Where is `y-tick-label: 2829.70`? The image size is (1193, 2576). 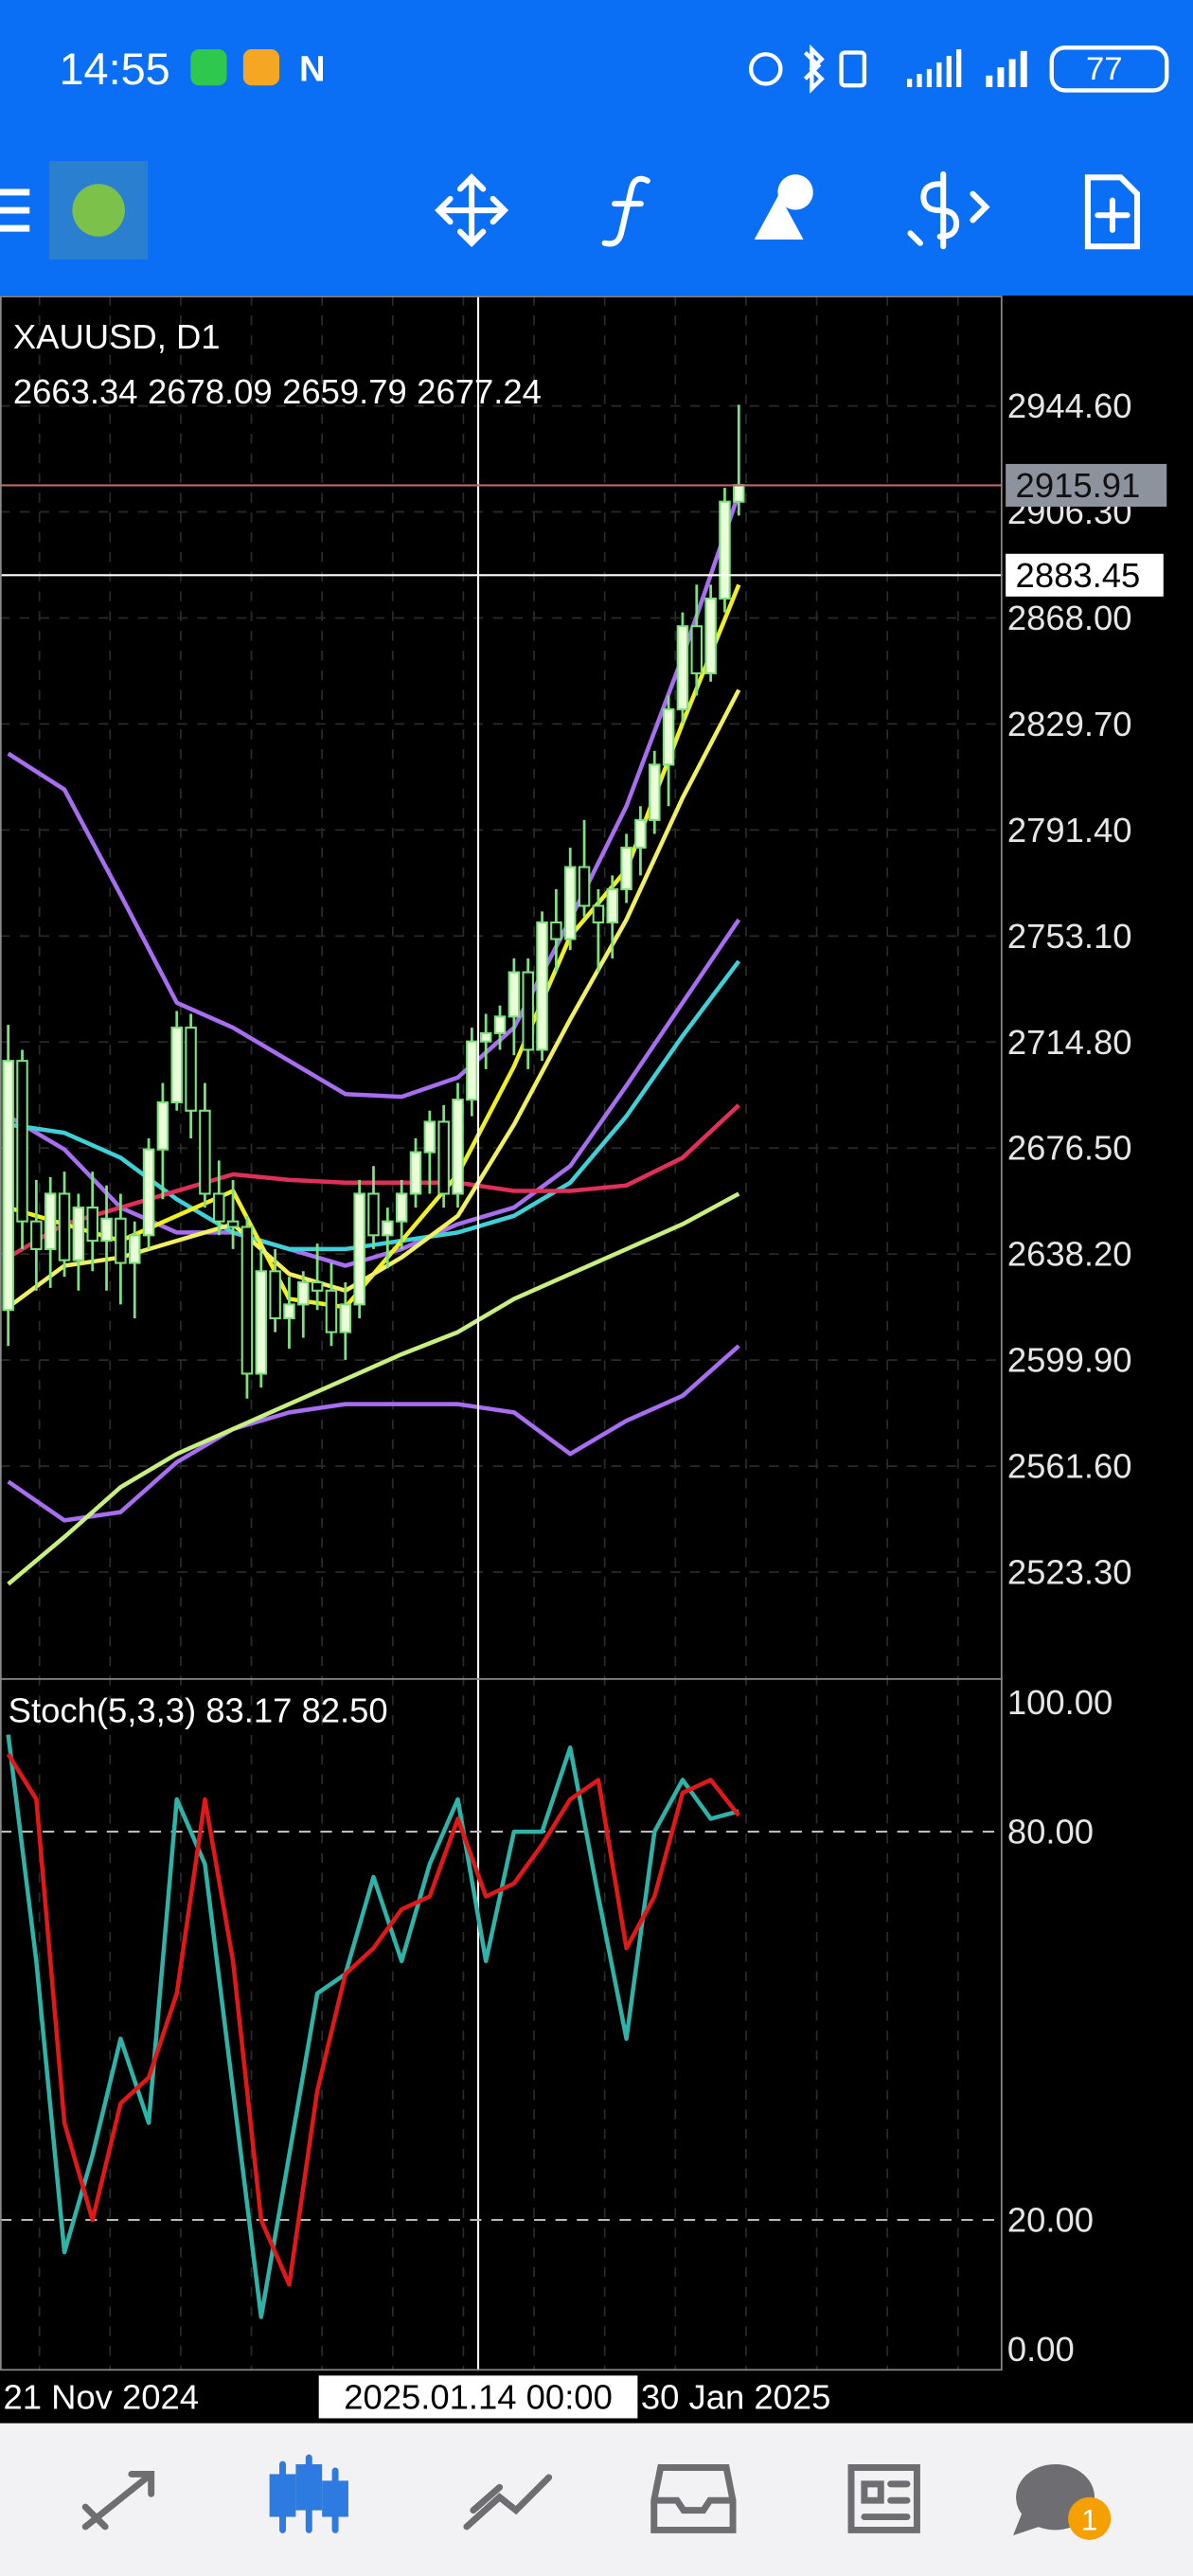
y-tick-label: 2829.70 is located at coordinates (1069, 724).